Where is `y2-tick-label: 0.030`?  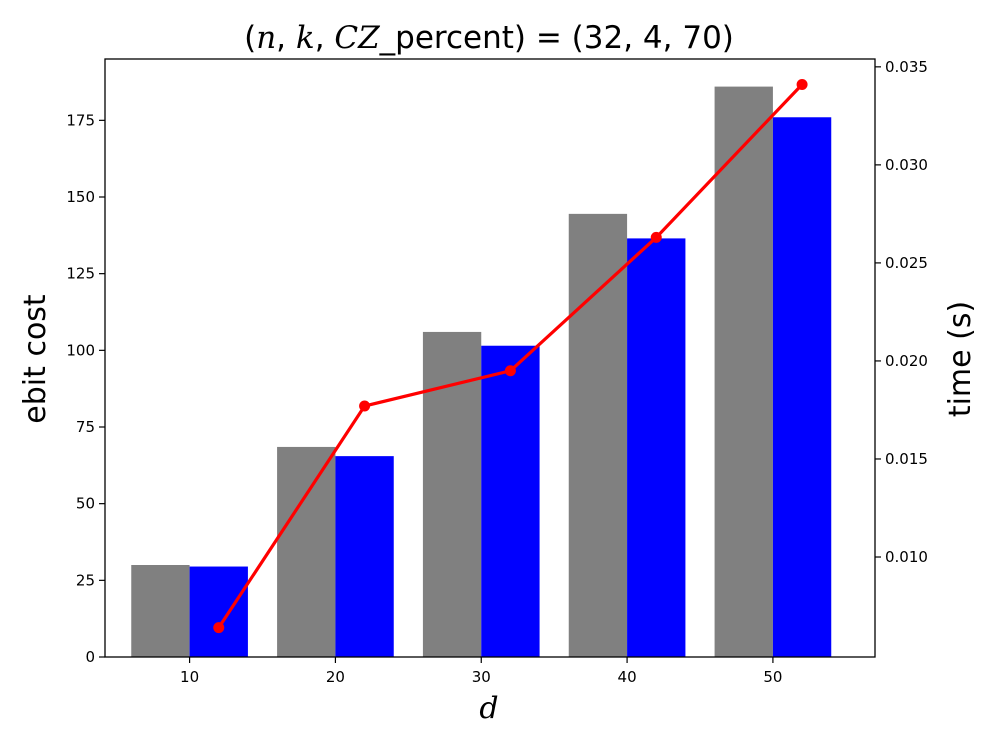 y2-tick-label: 0.030 is located at coordinates (906, 165).